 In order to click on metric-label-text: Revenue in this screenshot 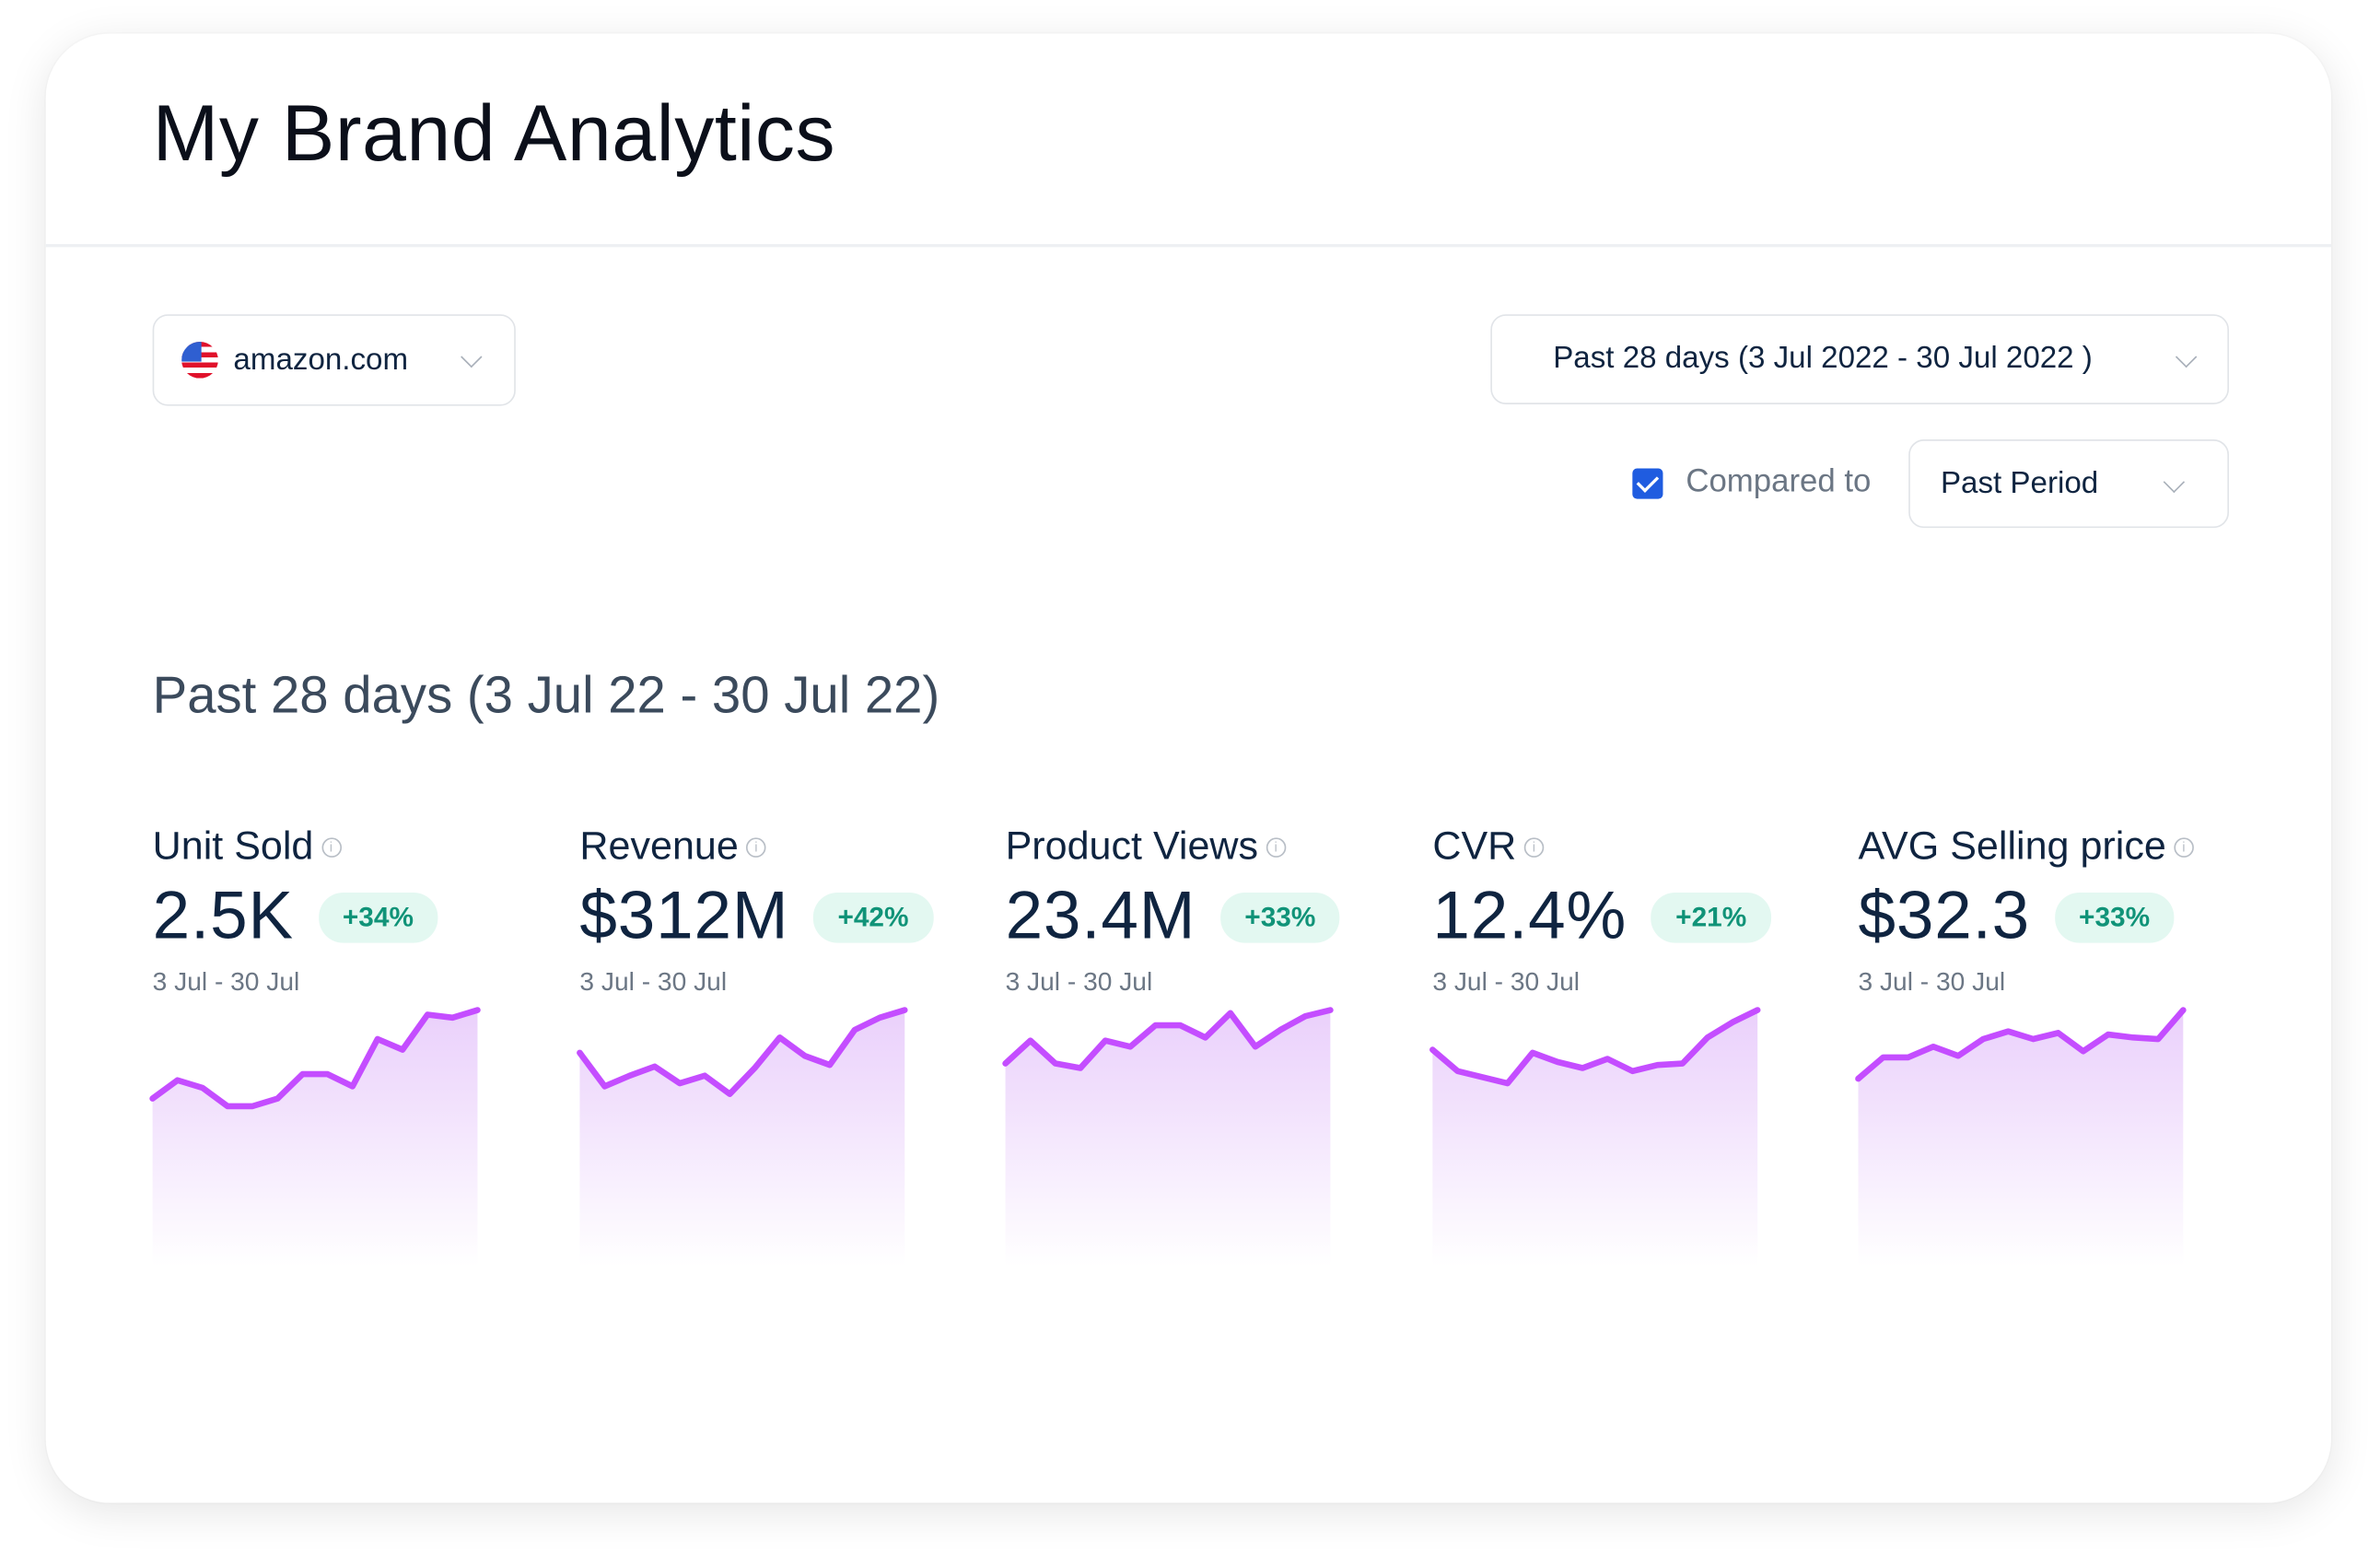, I will do `click(659, 844)`.